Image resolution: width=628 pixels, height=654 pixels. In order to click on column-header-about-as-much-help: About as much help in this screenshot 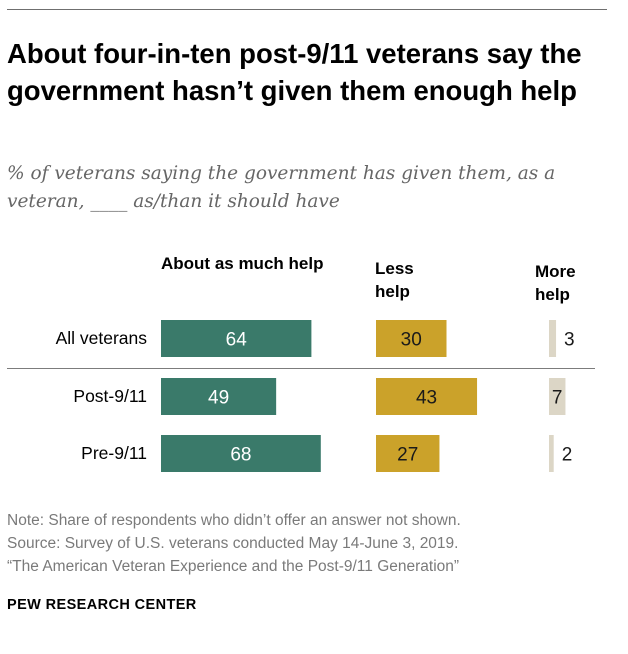, I will do `click(242, 263)`.